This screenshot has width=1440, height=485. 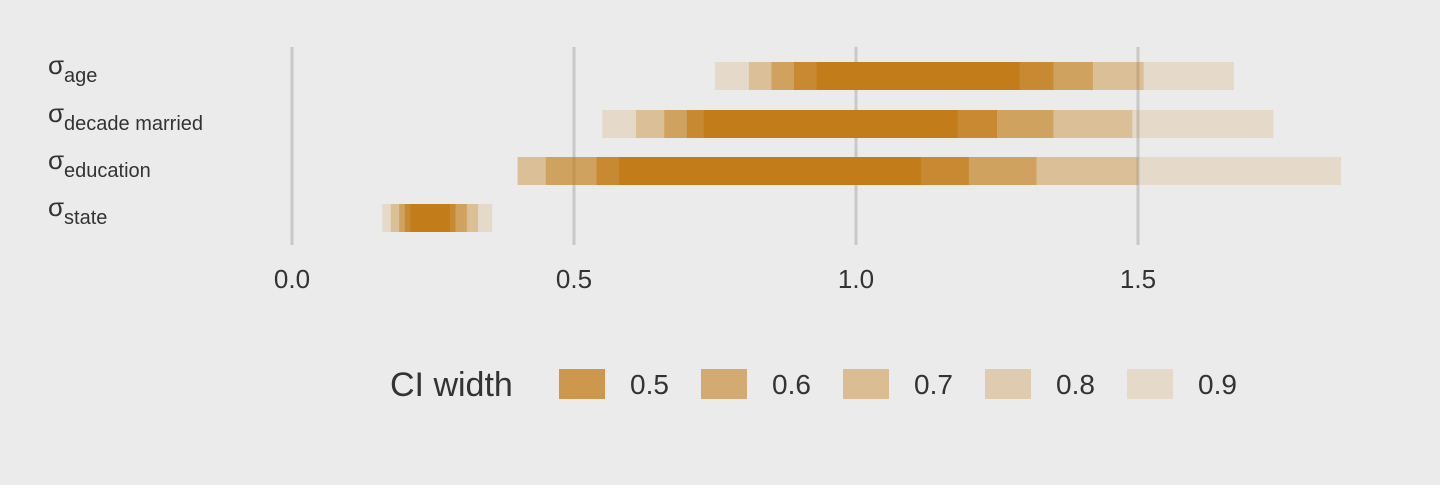 I want to click on x-axis-ticks: 0.0 0.5 1.0 1.5, so click(x=715, y=279).